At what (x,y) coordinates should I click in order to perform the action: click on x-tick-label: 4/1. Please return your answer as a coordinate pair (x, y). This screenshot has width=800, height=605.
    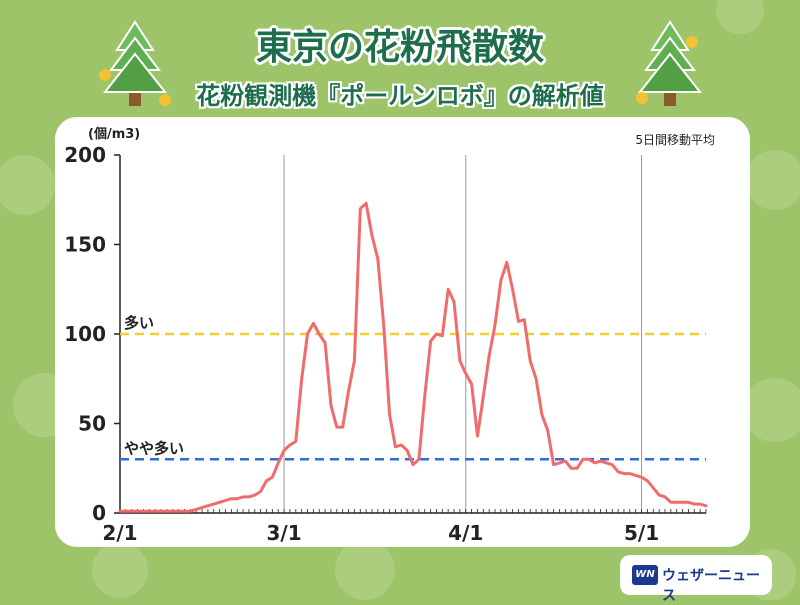
    Looking at the image, I should click on (465, 533).